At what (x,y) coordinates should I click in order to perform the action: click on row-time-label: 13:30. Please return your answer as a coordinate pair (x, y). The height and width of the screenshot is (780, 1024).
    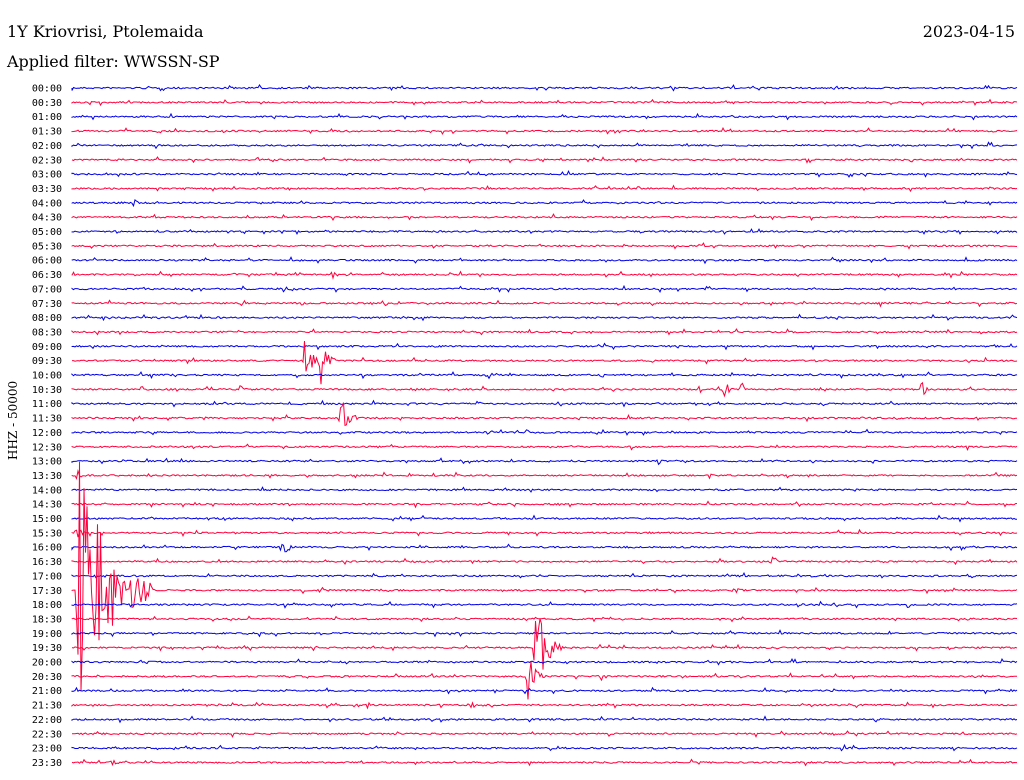
    Looking at the image, I should click on (47, 476).